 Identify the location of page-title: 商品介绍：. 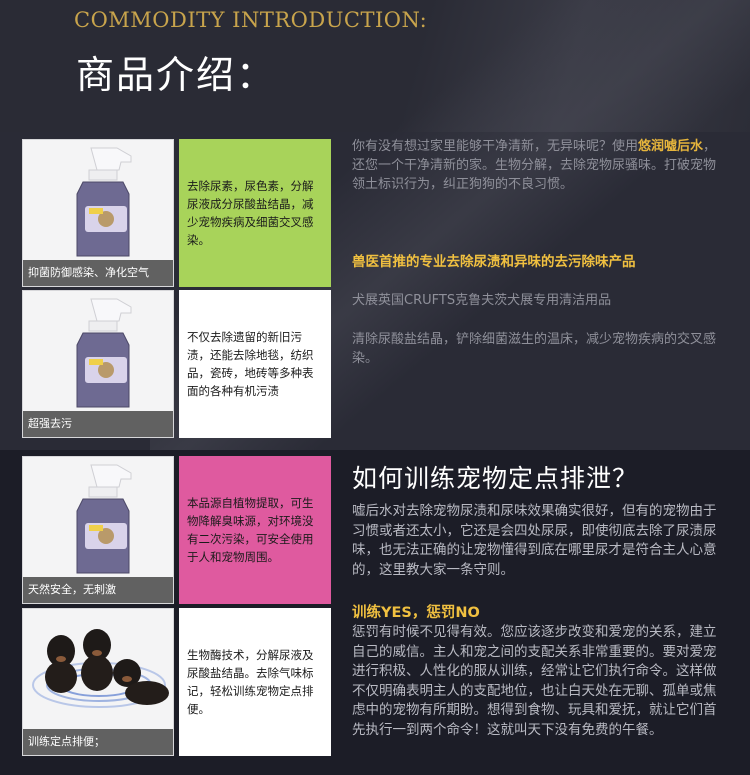
(176, 75).